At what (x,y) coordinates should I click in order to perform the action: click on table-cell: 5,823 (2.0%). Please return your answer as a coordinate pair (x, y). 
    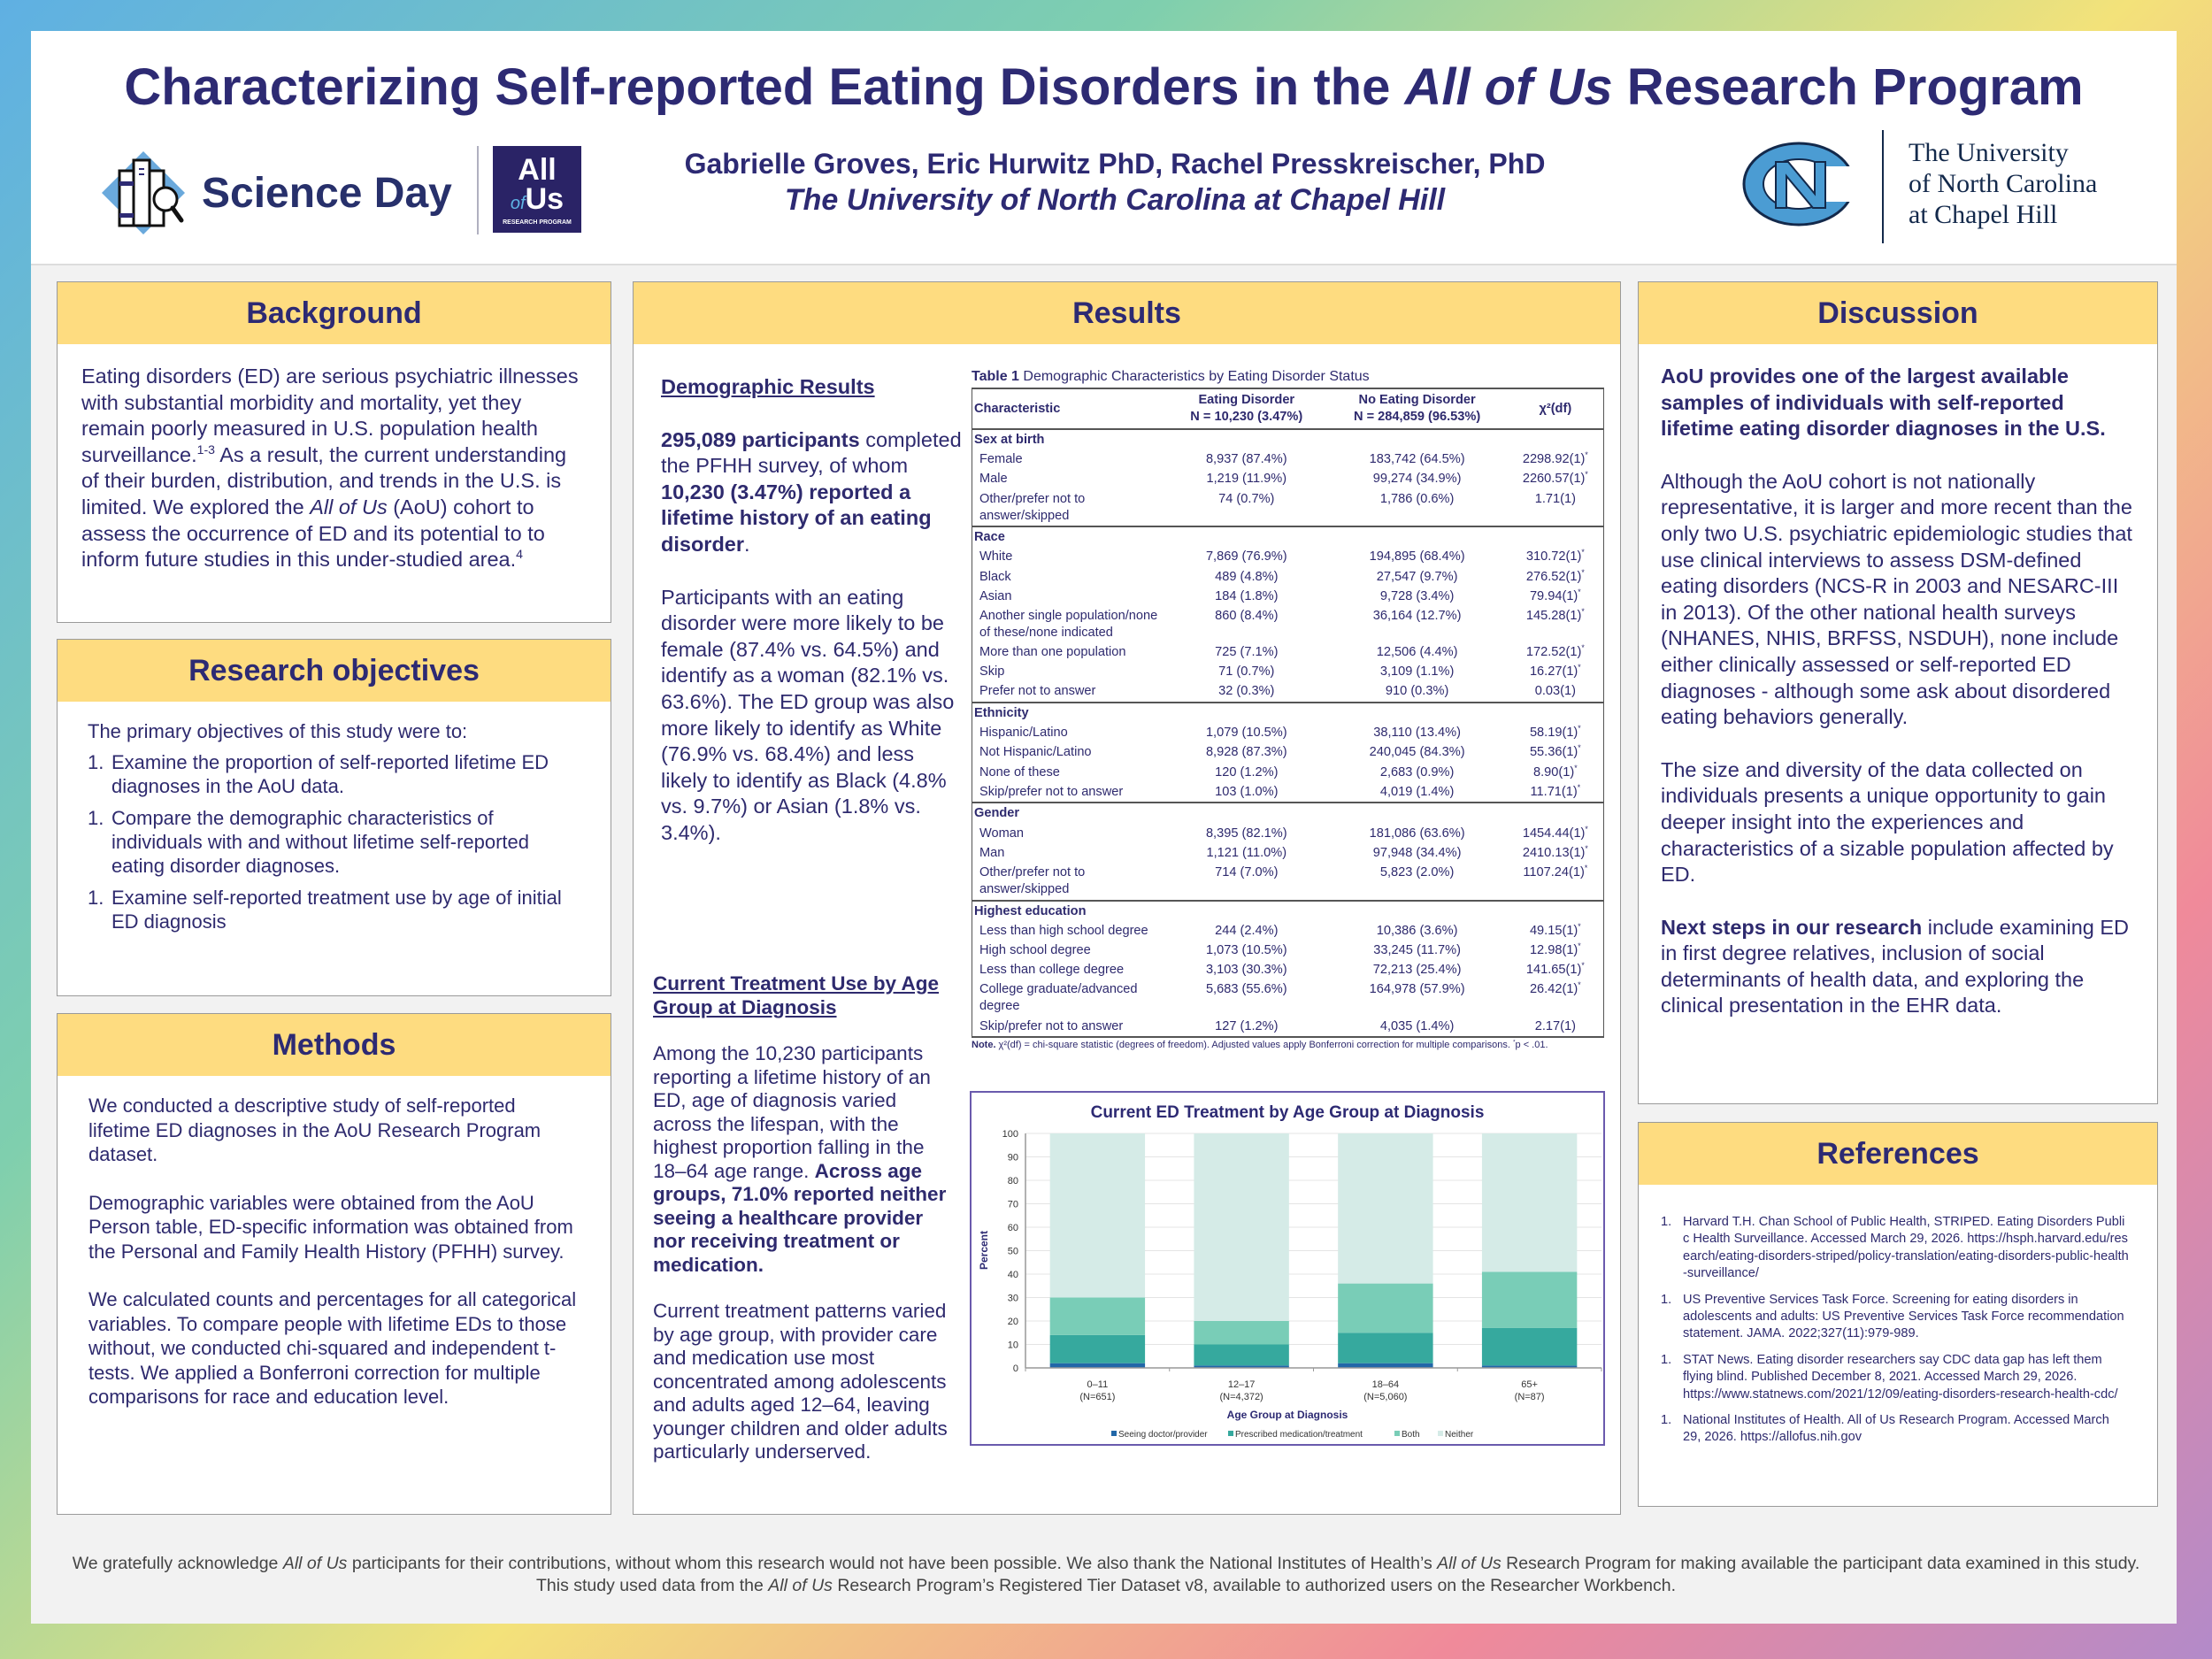
    Looking at the image, I should click on (1417, 872).